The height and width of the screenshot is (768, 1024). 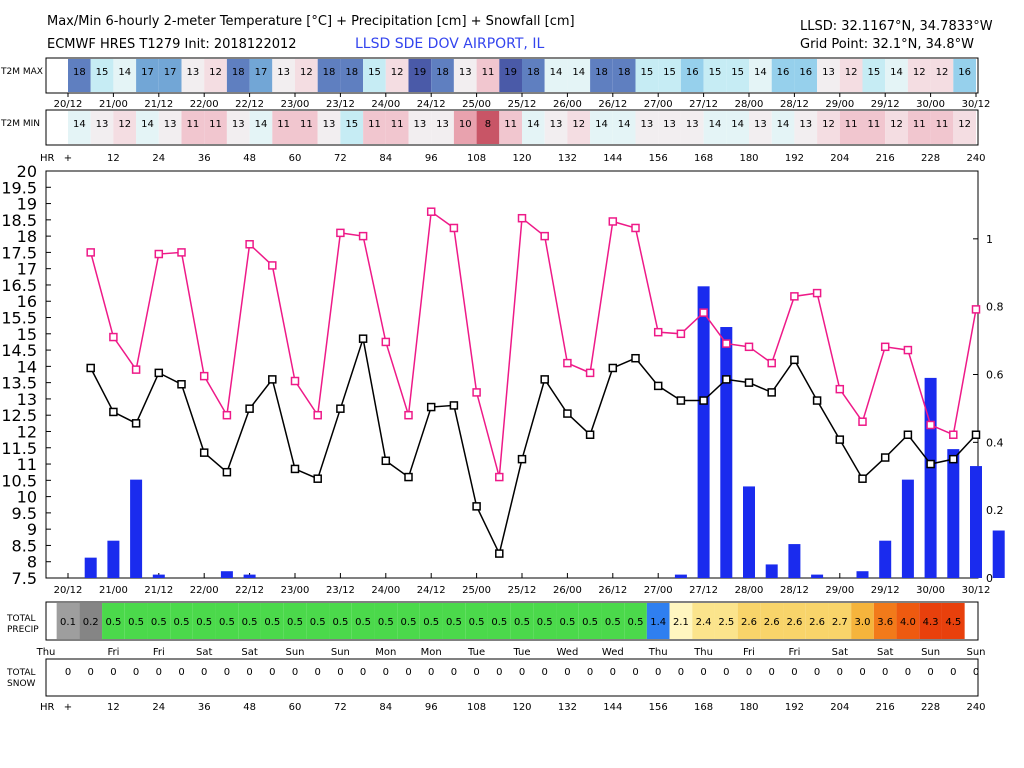 What do you see at coordinates (19, 415) in the screenshot?
I see `left-axis-label: 12.5` at bounding box center [19, 415].